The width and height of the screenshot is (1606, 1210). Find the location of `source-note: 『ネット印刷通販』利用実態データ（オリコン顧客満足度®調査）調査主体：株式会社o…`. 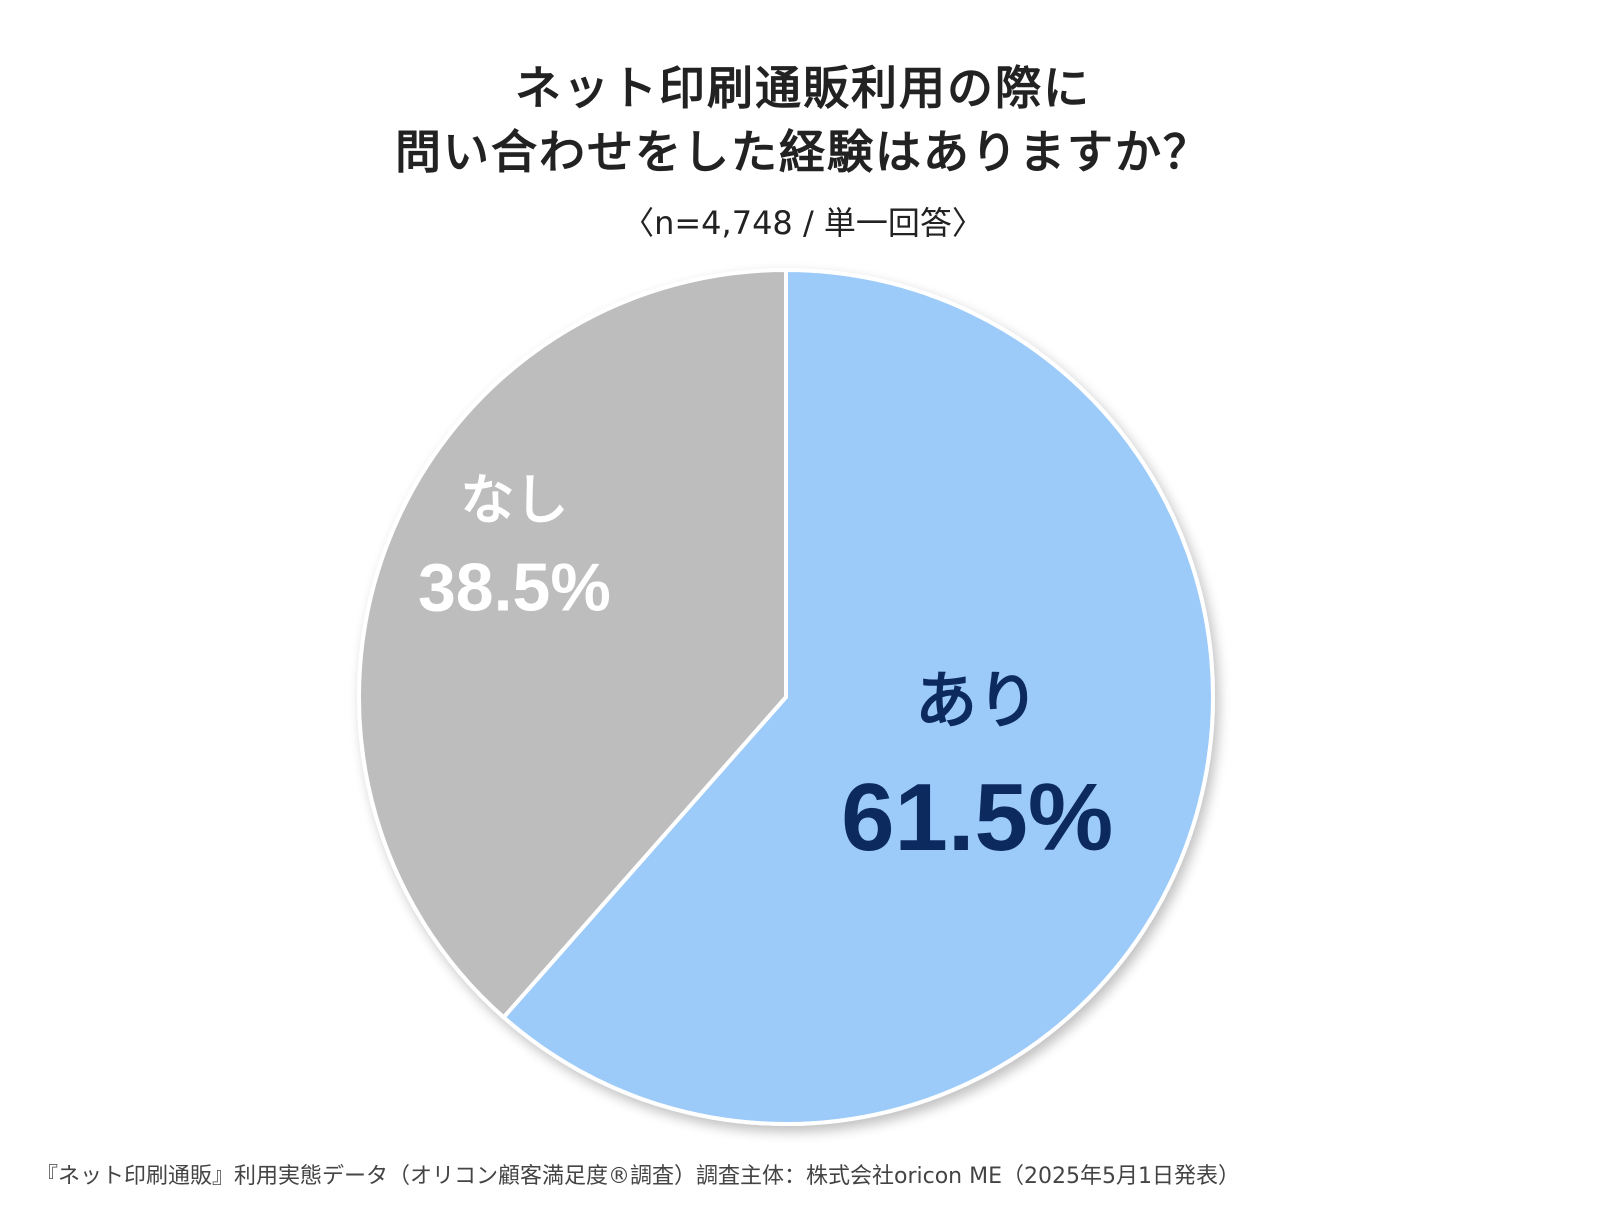

source-note: 『ネット印刷通販』利用実態データ（オリコン顧客満足度®調査）調査主体：株式会社o… is located at coordinates (638, 1176).